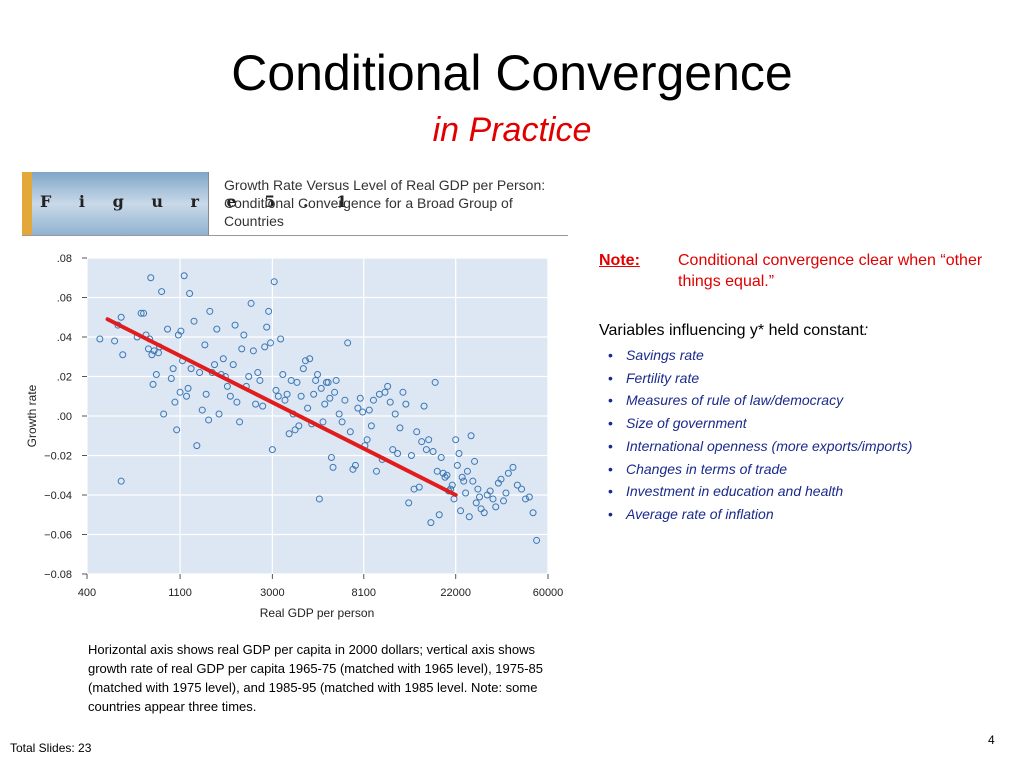  I want to click on slide-title: Conditional Convergence, so click(512, 73).